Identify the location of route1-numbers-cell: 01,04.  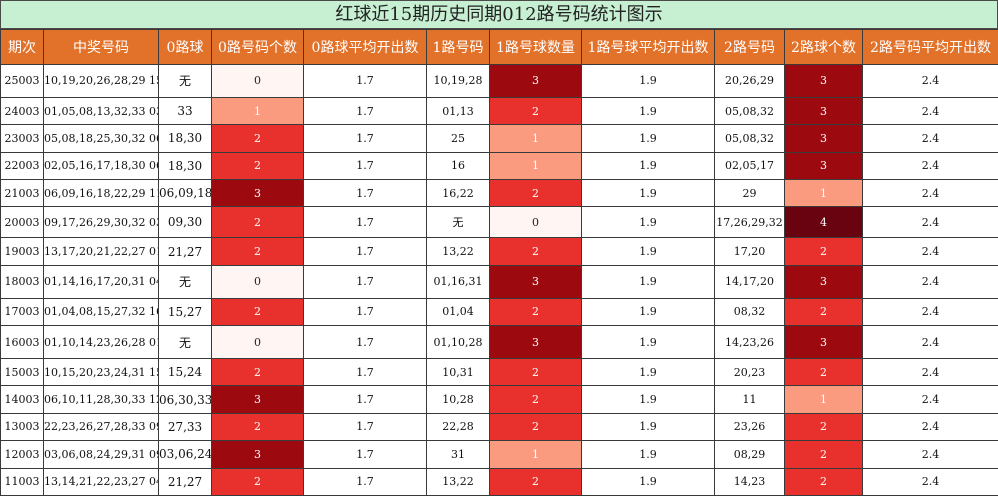
(458, 312).